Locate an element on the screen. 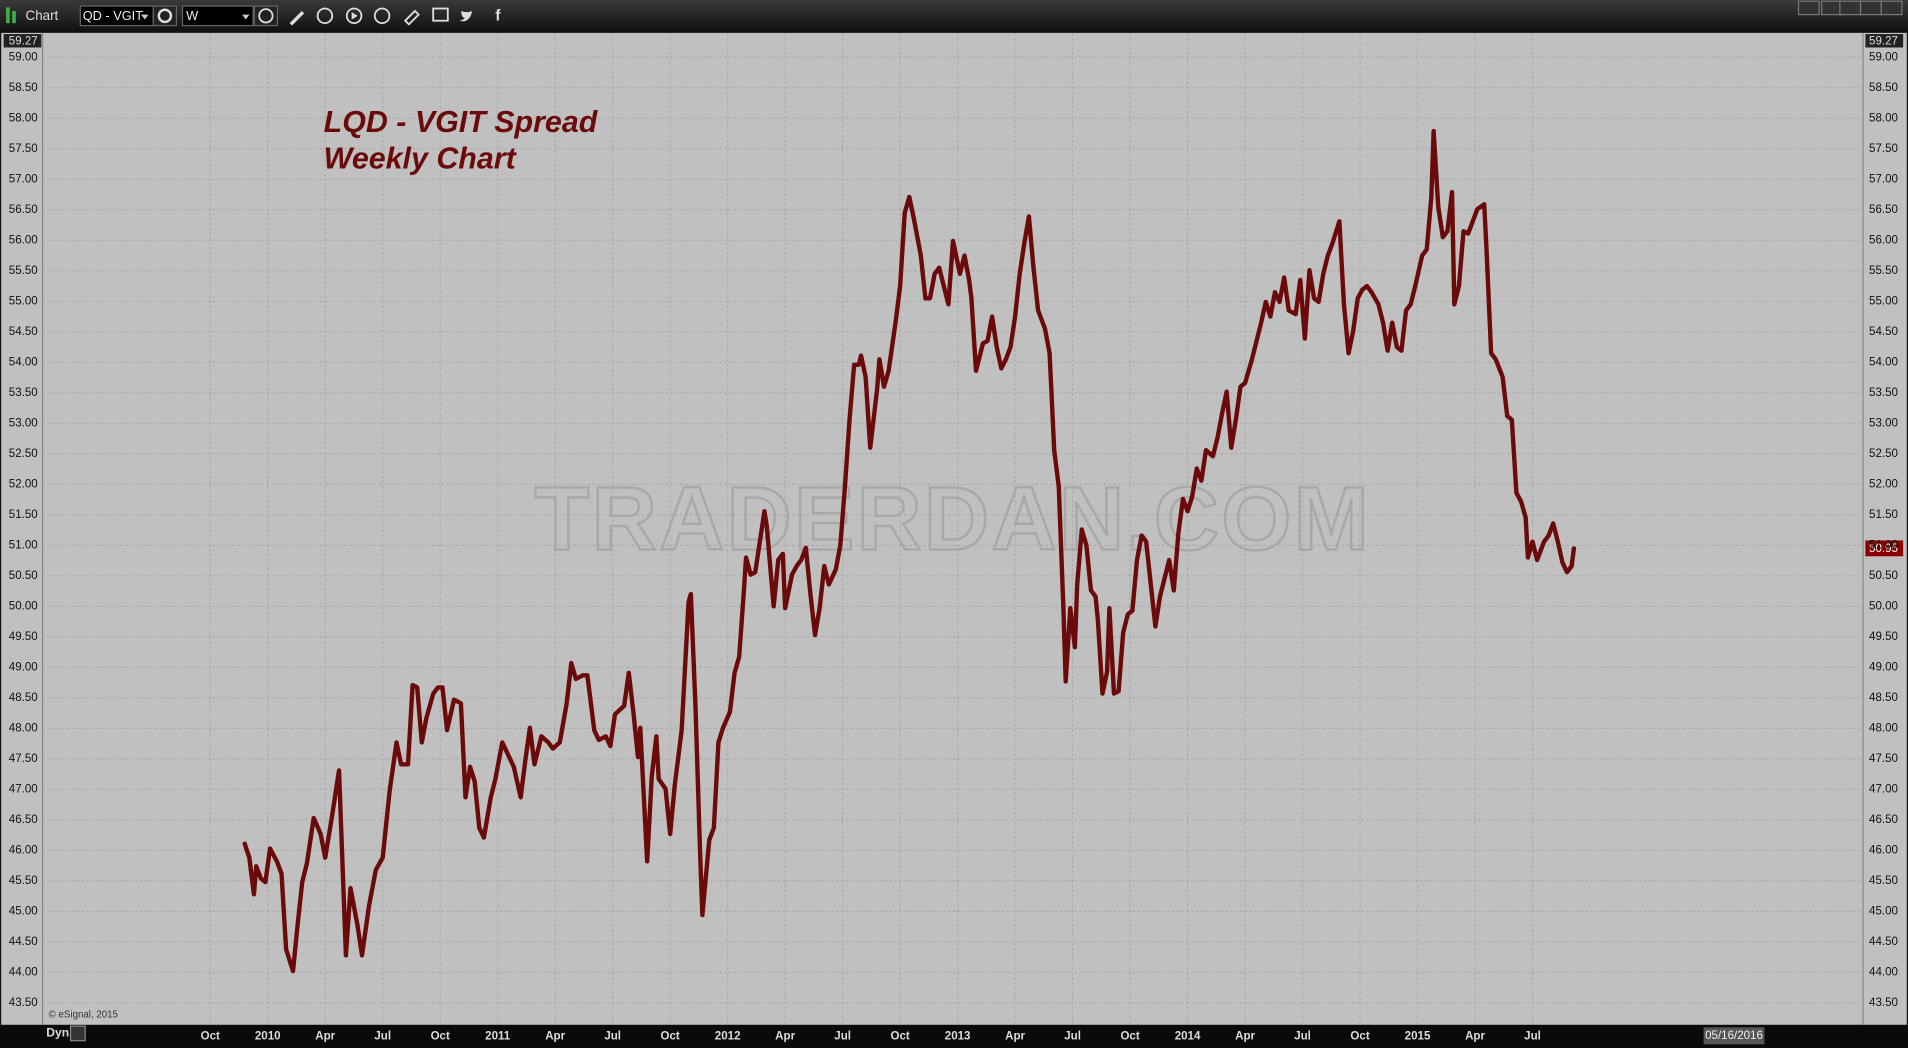 Image resolution: width=1908 pixels, height=1048 pixels. y-tick-label-right: 47.50 is located at coordinates (1883, 759).